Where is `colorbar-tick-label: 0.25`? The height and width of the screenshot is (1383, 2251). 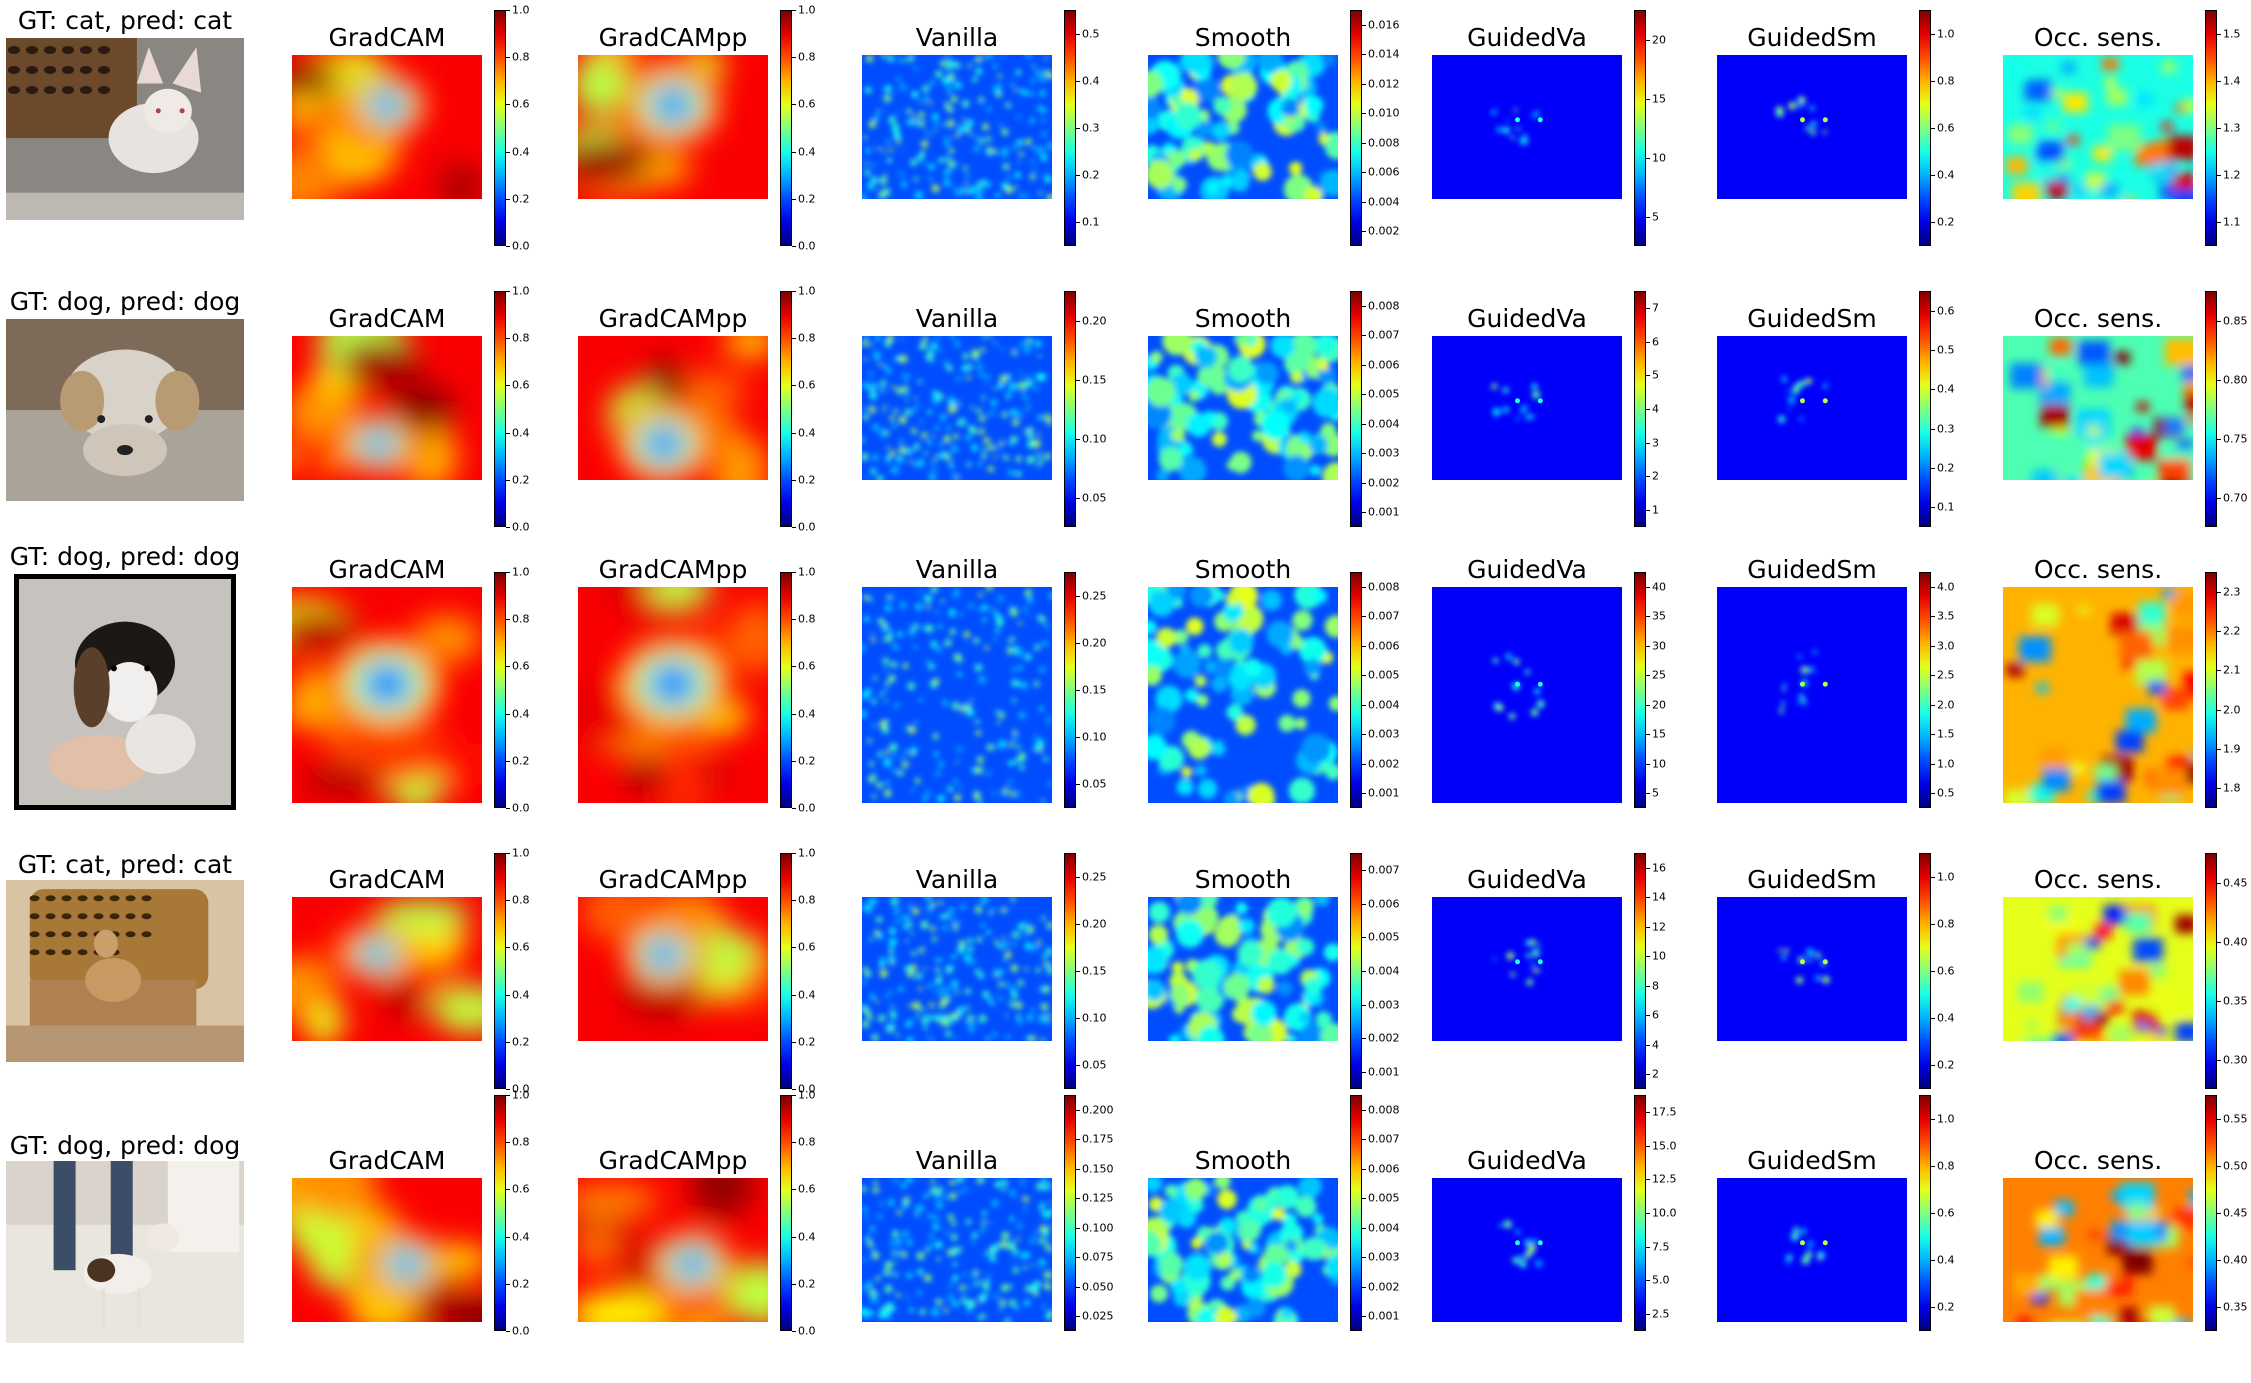 colorbar-tick-label: 0.25 is located at coordinates (1094, 596).